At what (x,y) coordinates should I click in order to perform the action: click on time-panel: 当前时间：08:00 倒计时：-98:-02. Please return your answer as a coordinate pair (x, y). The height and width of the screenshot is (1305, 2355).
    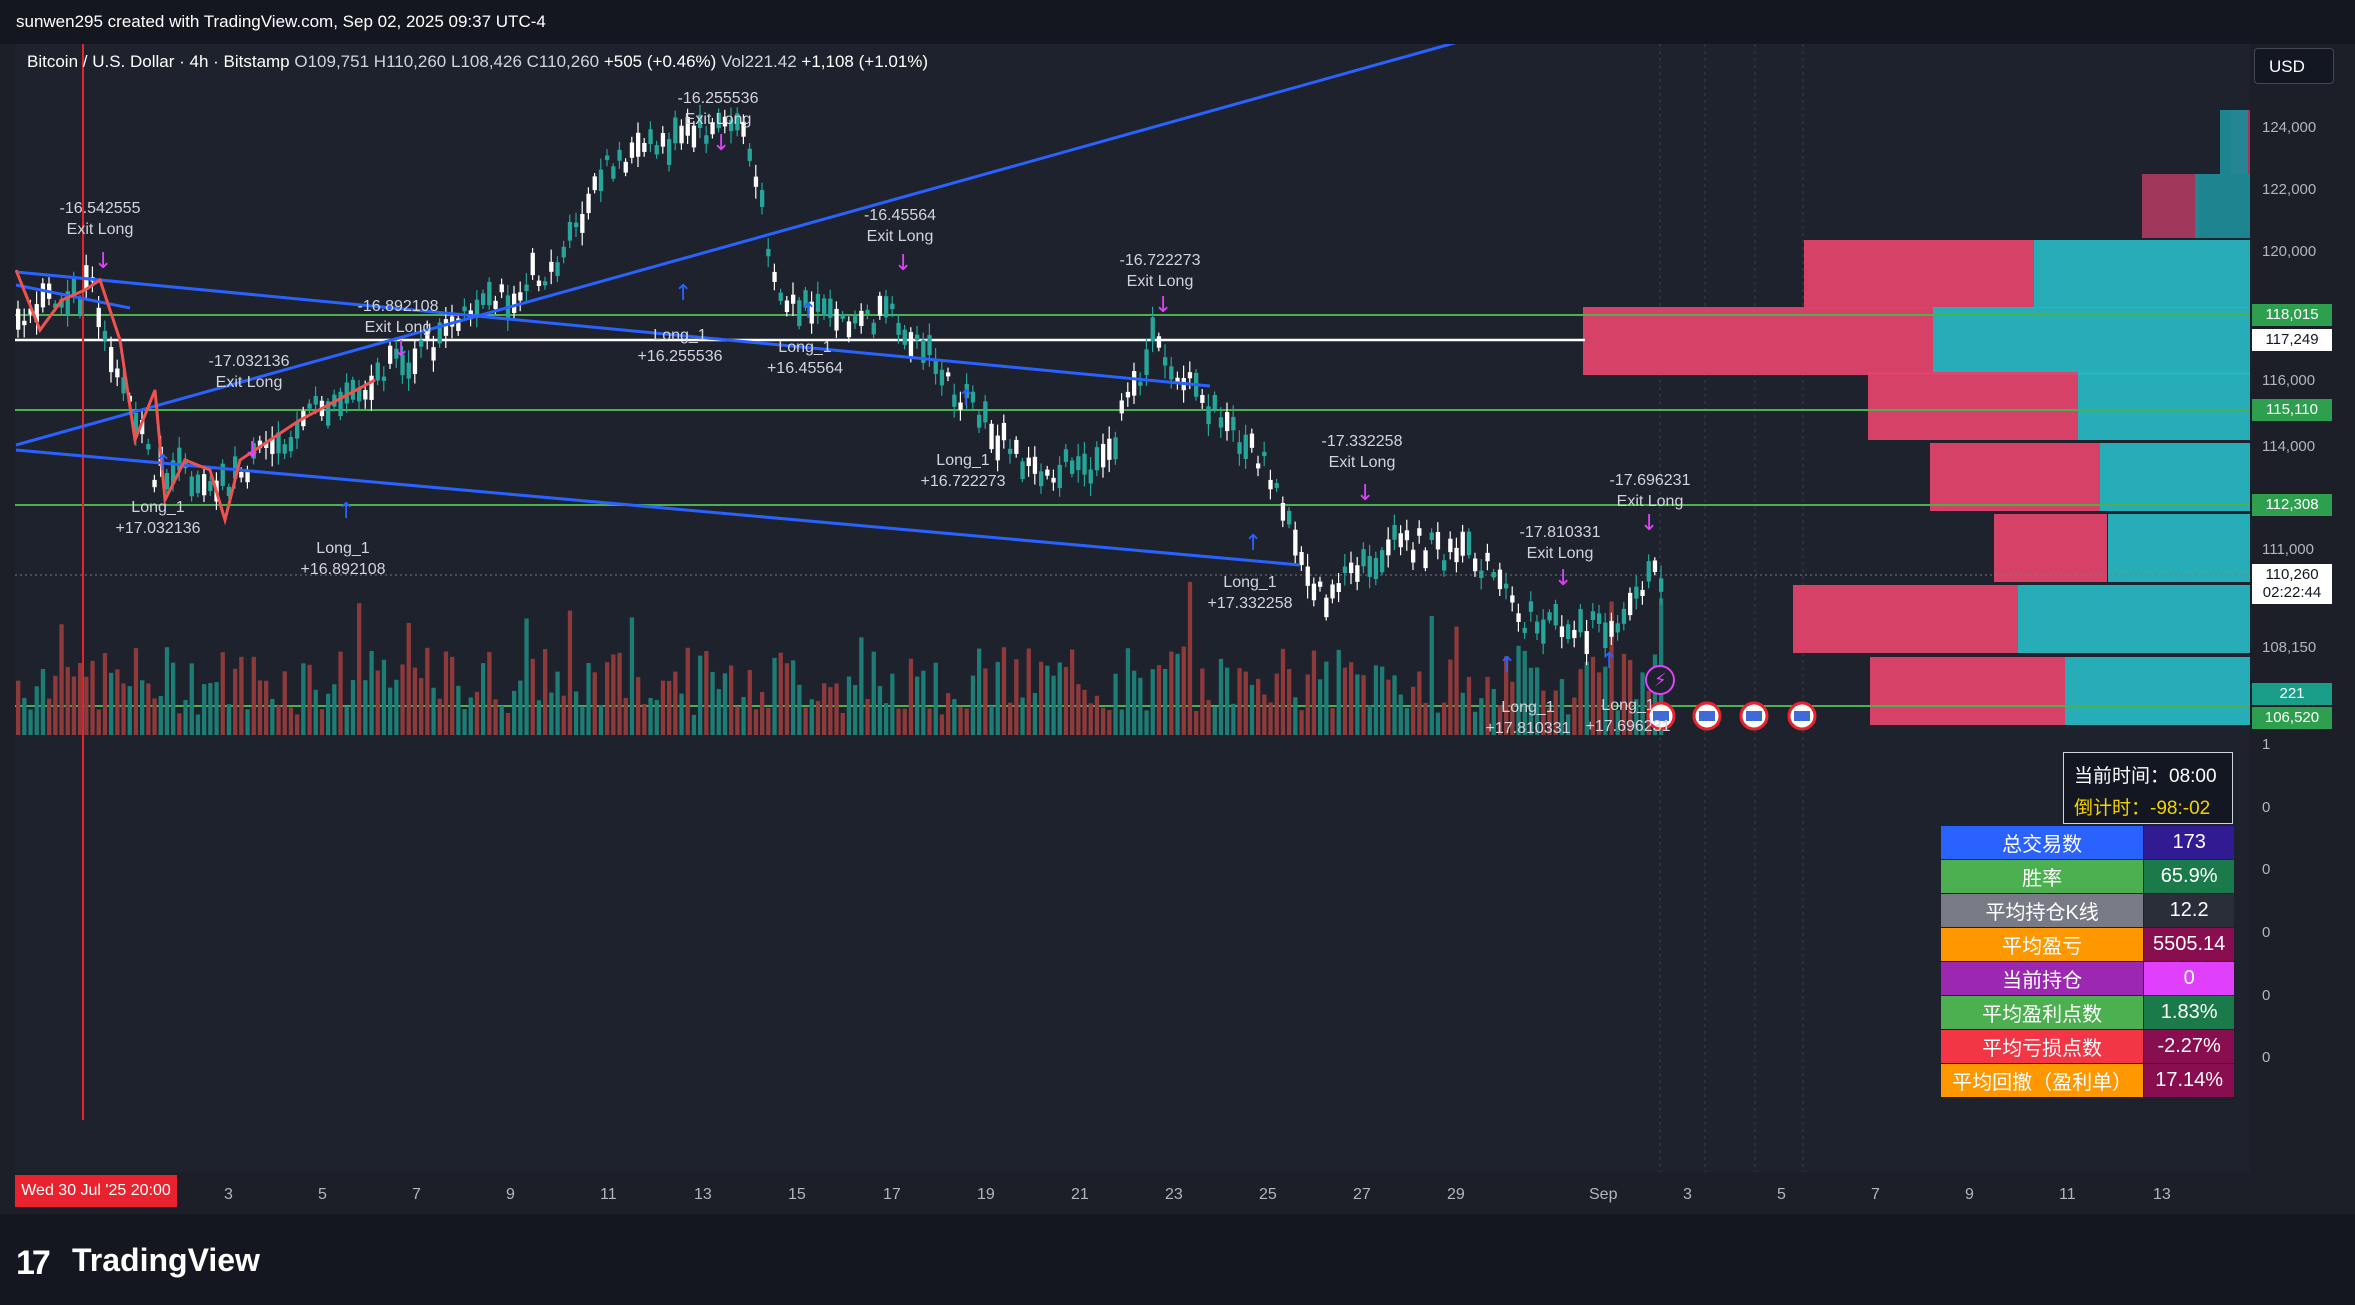
    Looking at the image, I should click on (2148, 788).